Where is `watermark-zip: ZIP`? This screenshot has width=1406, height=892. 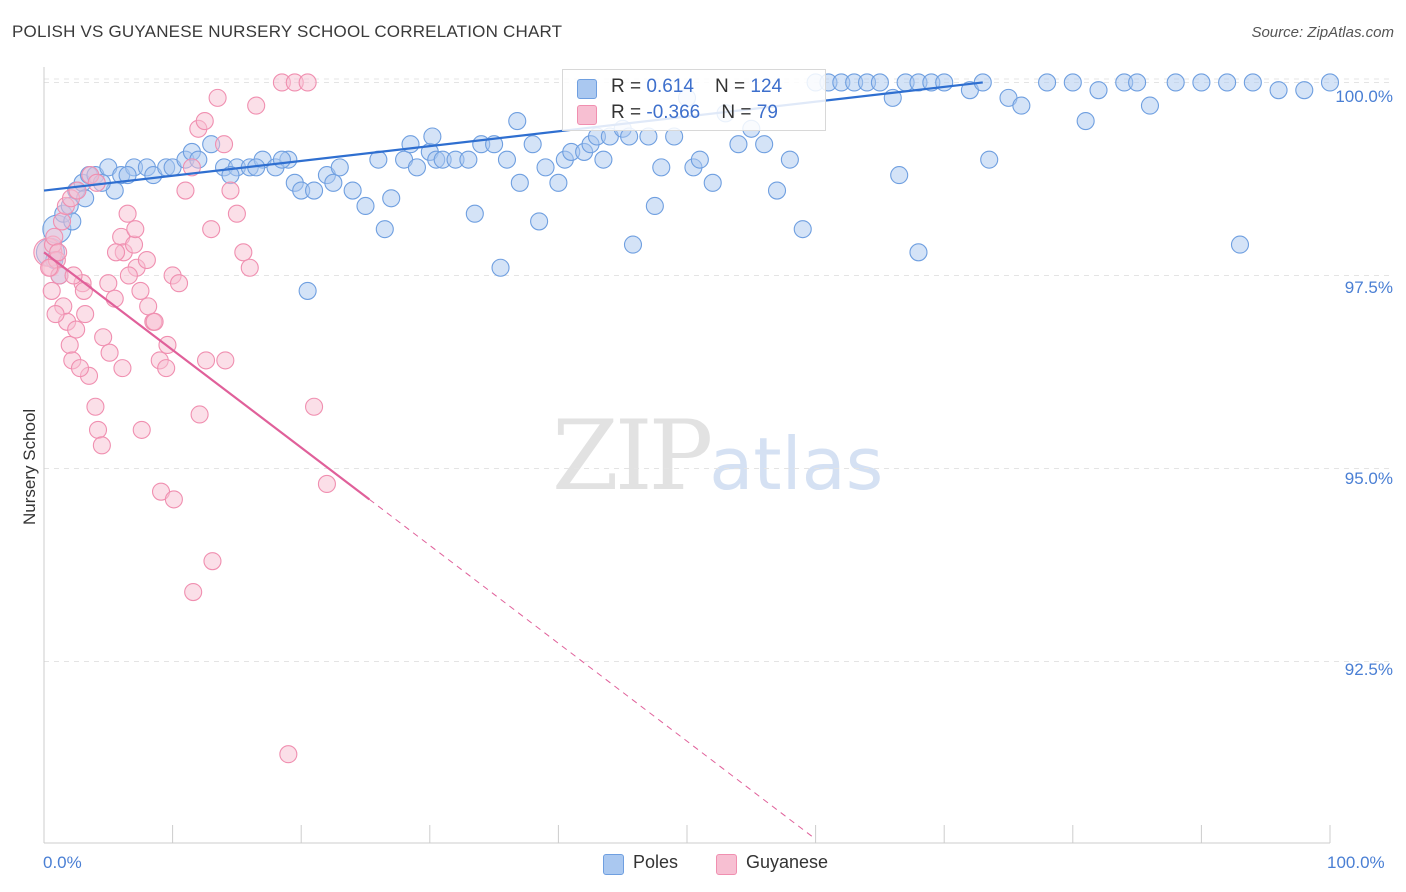
watermark-zip: ZIP is located at coordinates (632, 456).